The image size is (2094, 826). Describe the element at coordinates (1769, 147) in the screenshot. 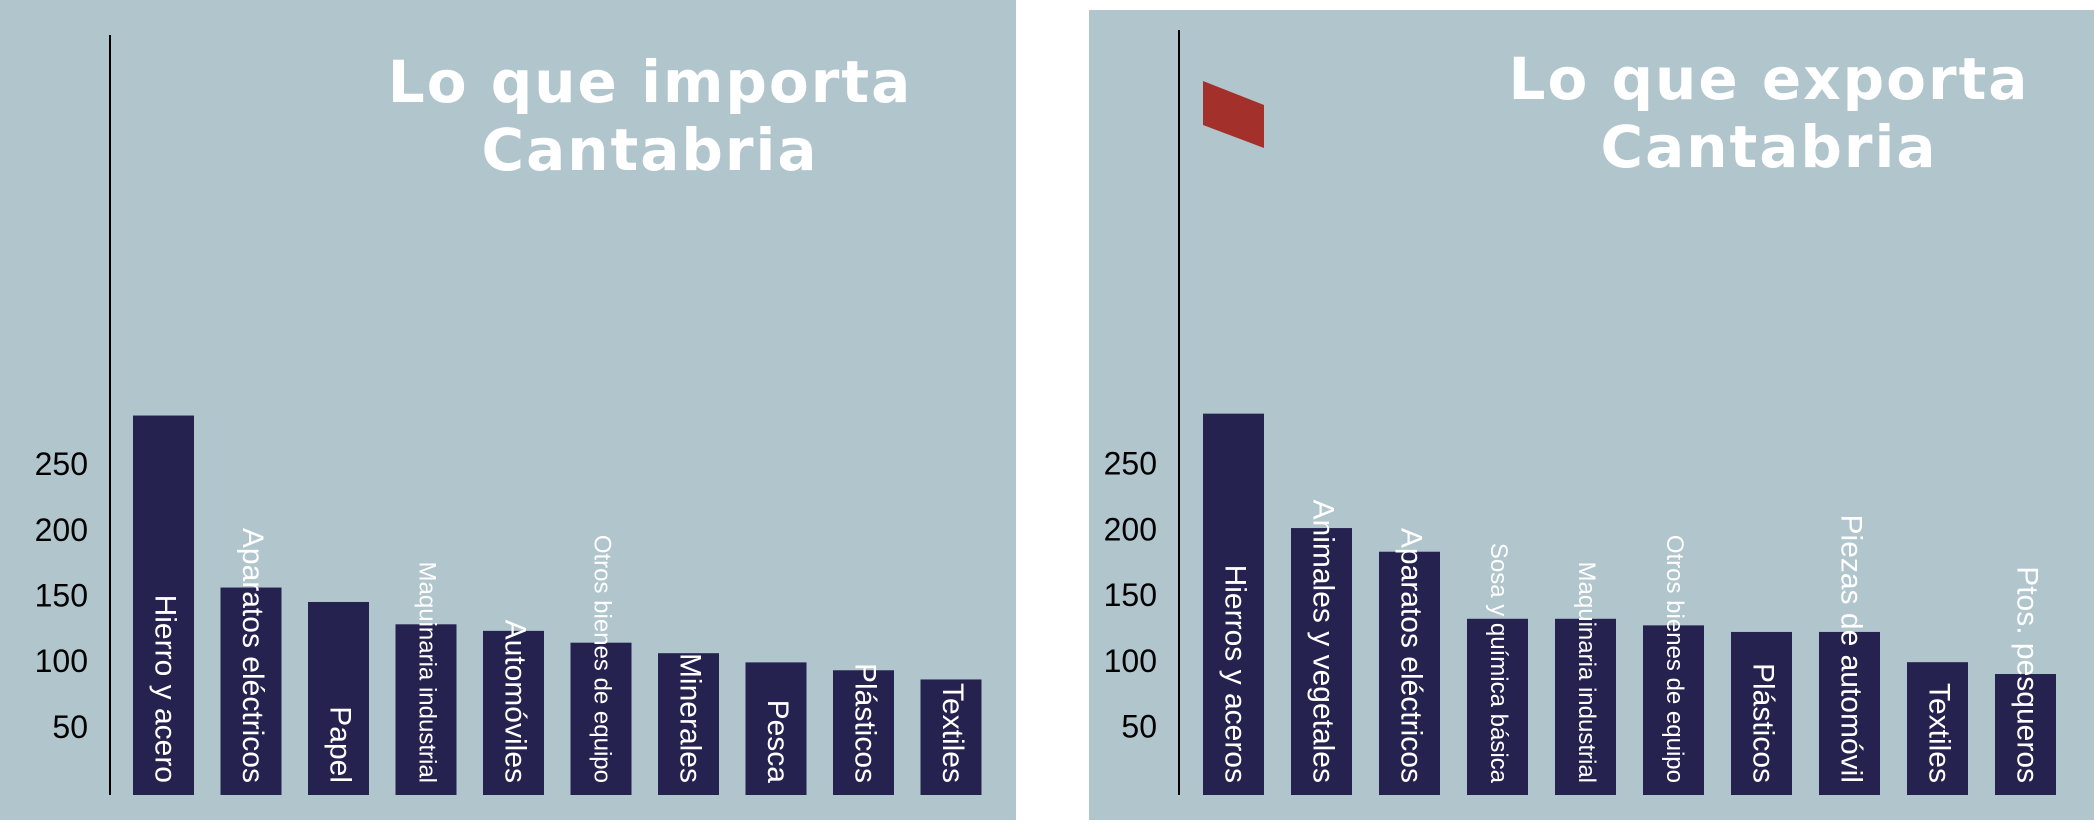

I see `export-chart-title-line2: Cantabria` at that location.